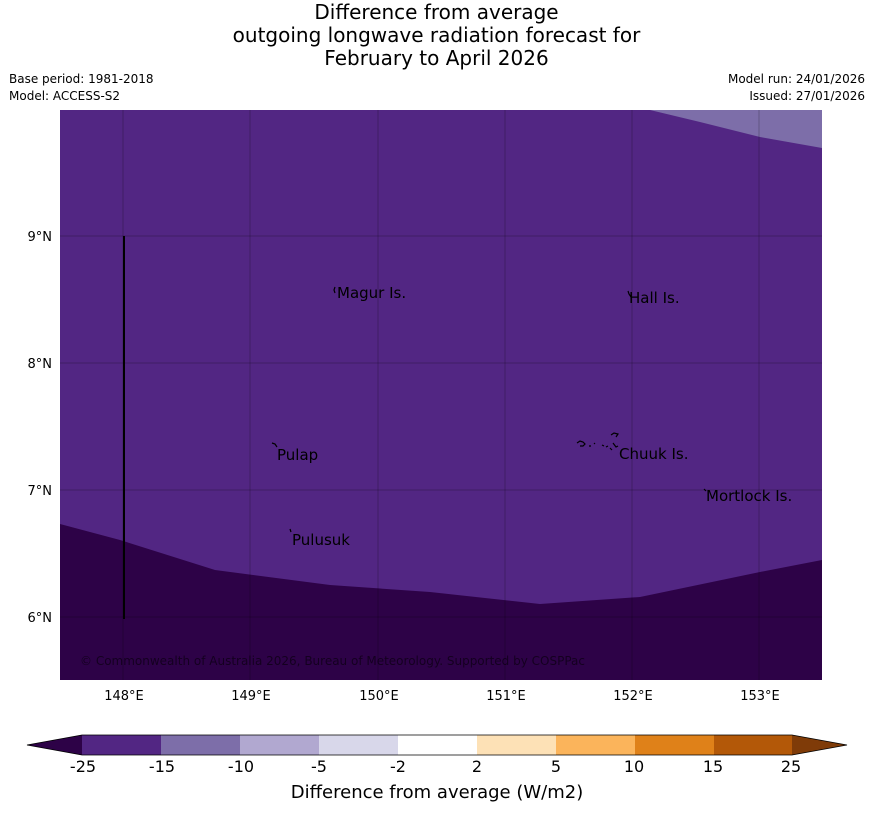 The width and height of the screenshot is (873, 816). What do you see at coordinates (65, 96) in the screenshot?
I see `model-text: Model: ACCESS-S2` at bounding box center [65, 96].